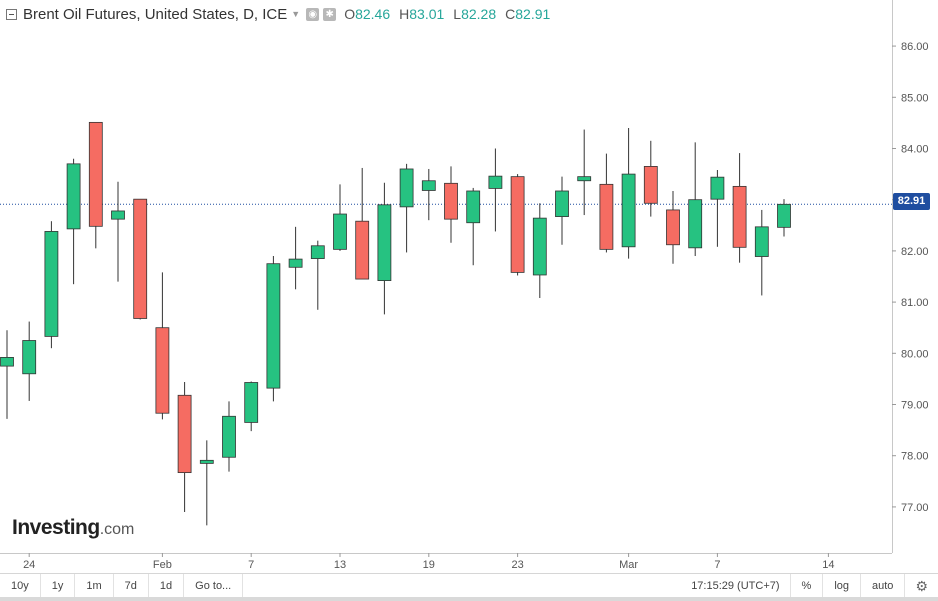 The width and height of the screenshot is (938, 601). I want to click on last-price-badge: 82.91, so click(911, 201).